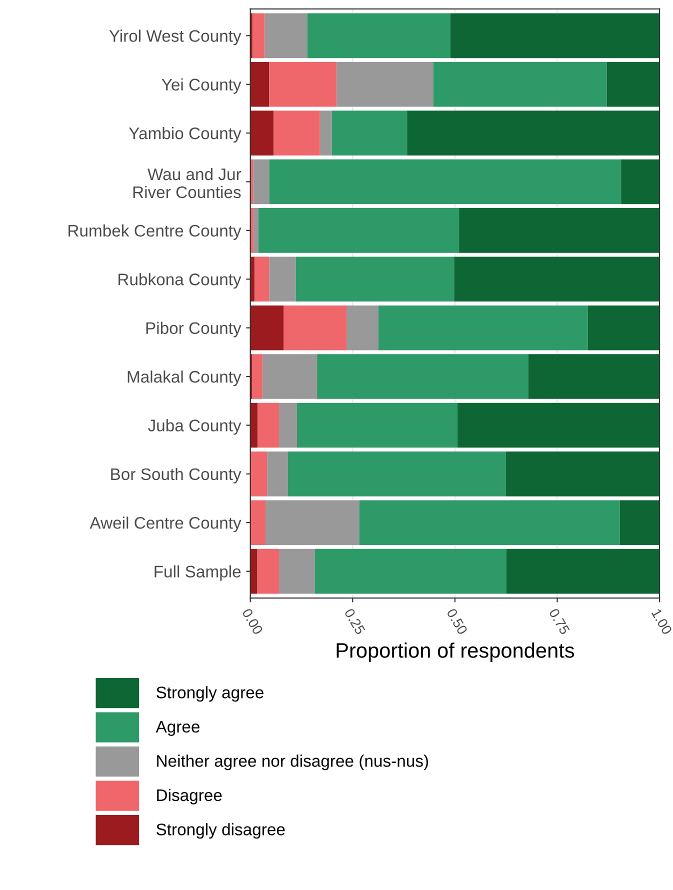  I want to click on legend-label: Disagree, so click(189, 796).